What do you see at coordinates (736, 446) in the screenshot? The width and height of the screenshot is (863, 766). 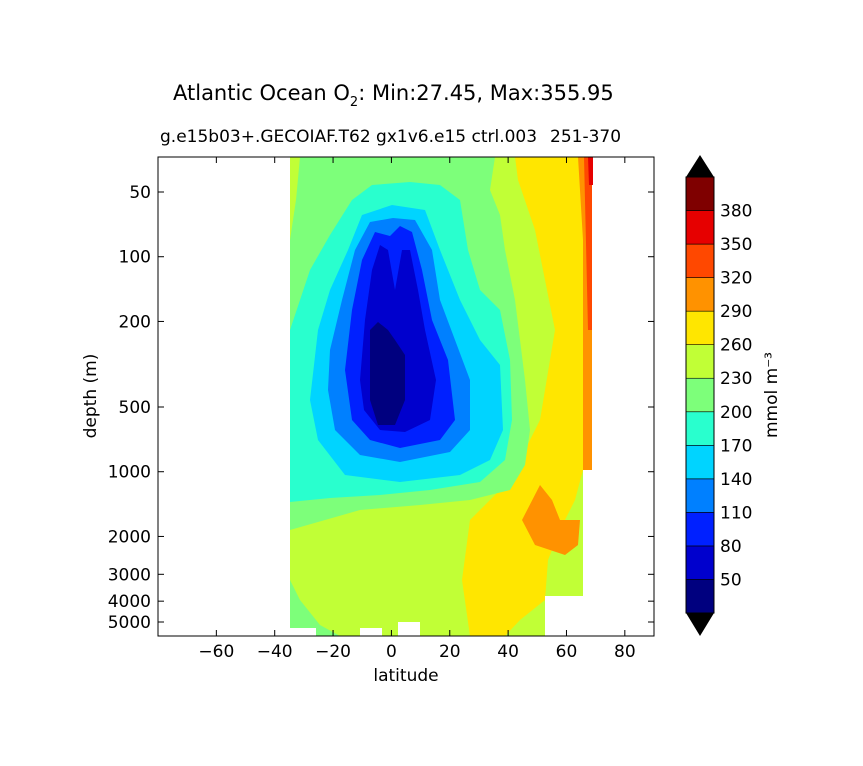 I see `colorbar-tick-label: 170` at bounding box center [736, 446].